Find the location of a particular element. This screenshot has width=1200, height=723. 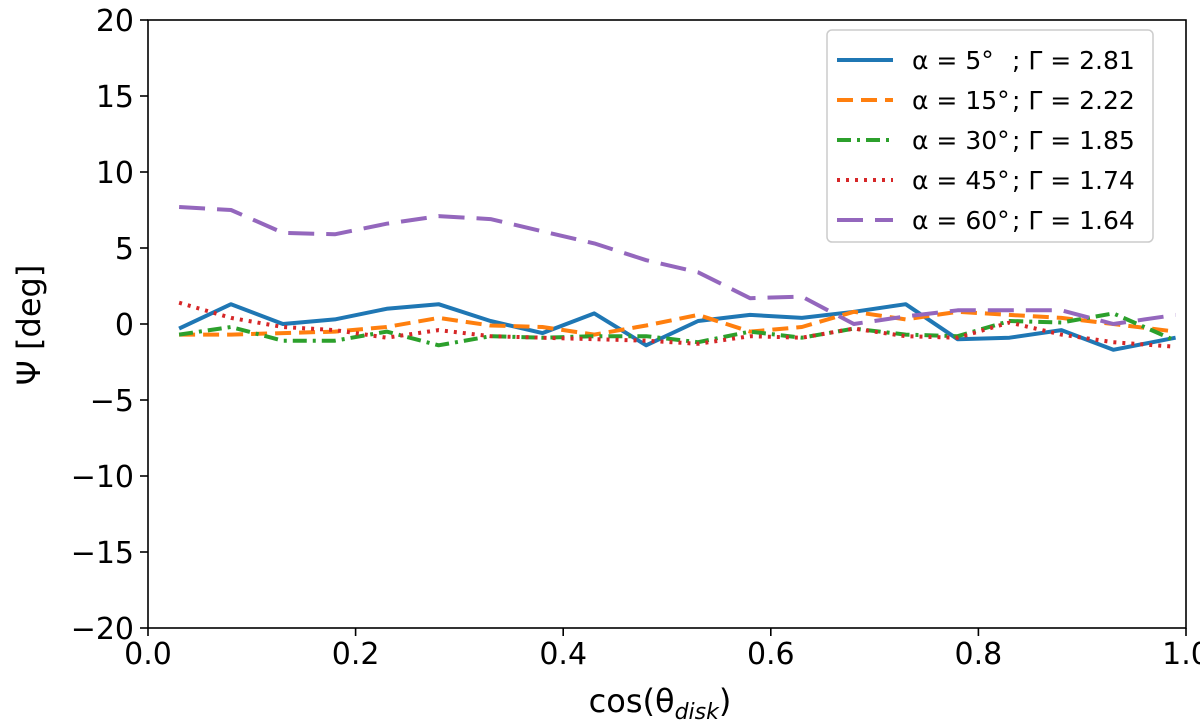

legend-gamma: ; Γ = 1.85 is located at coordinates (1073, 140).